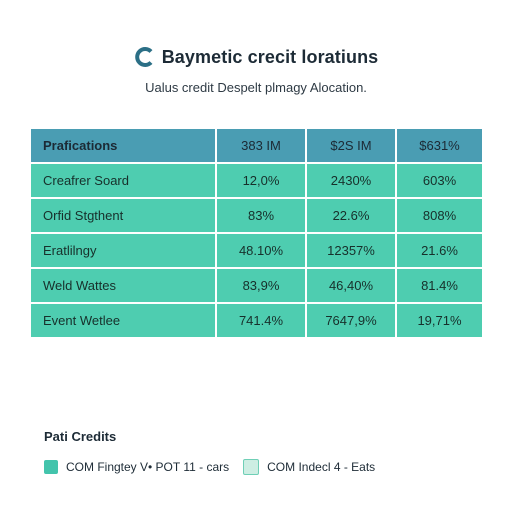 This screenshot has height=512, width=512. What do you see at coordinates (123, 180) in the screenshot?
I see `row-label: Creafrer Soard` at bounding box center [123, 180].